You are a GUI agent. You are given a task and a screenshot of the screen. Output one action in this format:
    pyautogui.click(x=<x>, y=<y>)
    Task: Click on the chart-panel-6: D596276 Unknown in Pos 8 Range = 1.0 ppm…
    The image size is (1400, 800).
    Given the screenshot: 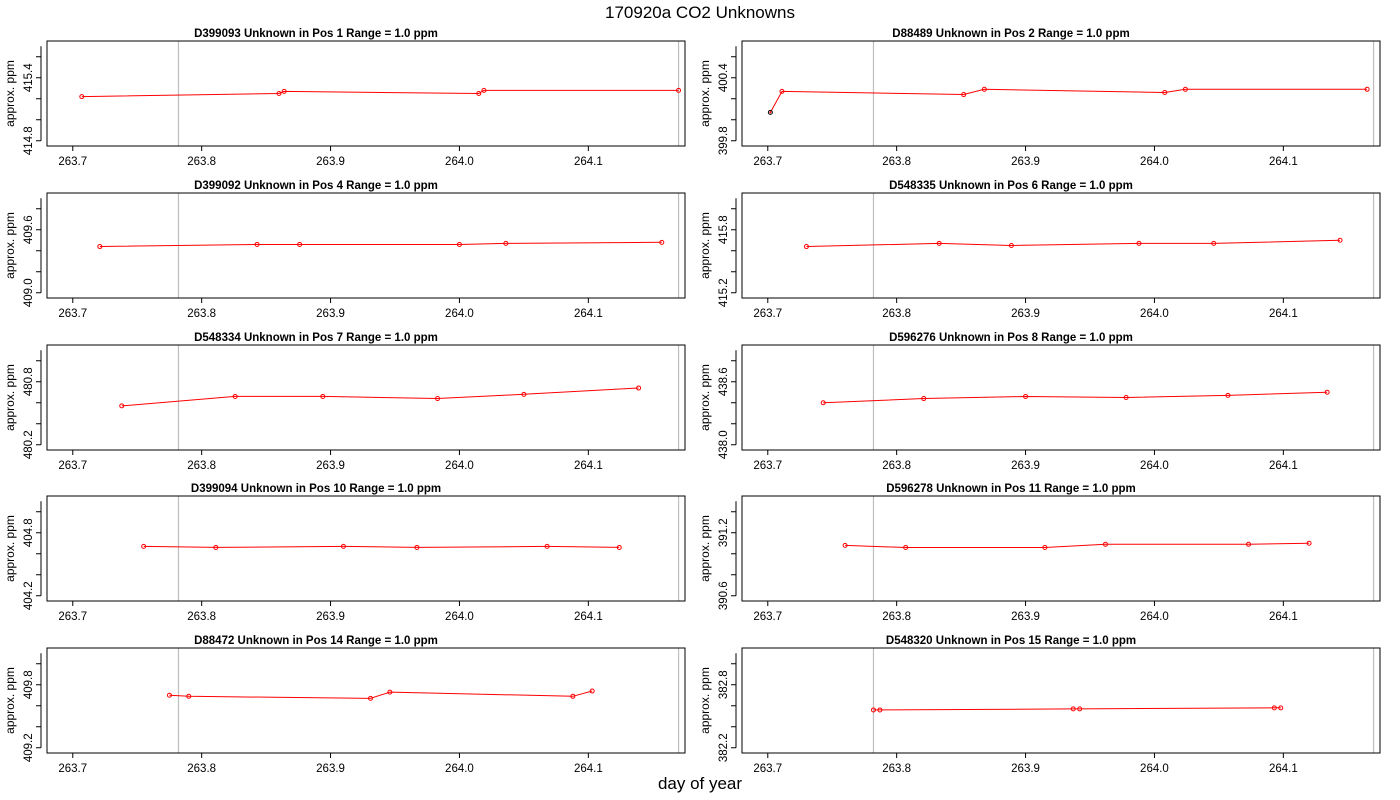 What is the action you would take?
    pyautogui.click(x=1039, y=402)
    